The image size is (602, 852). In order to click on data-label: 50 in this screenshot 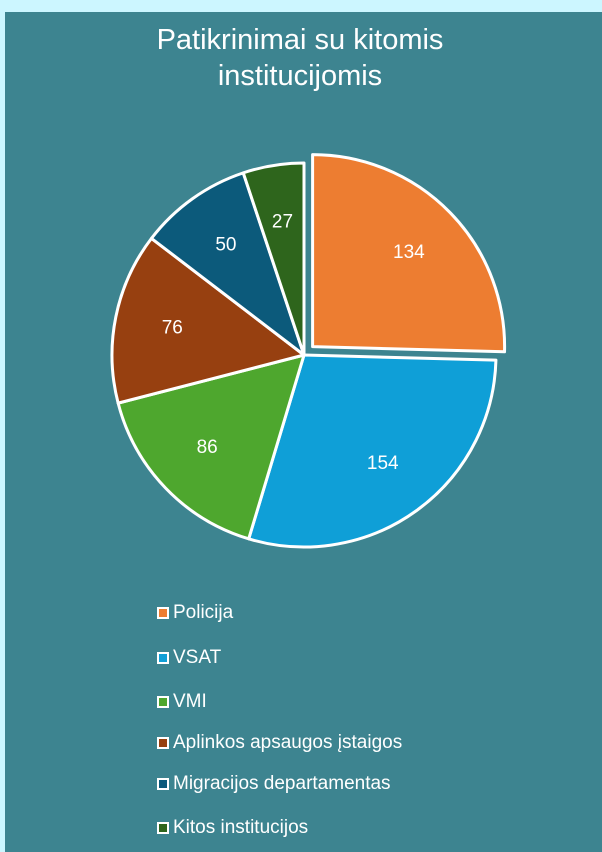, I will do `click(225, 245)`.